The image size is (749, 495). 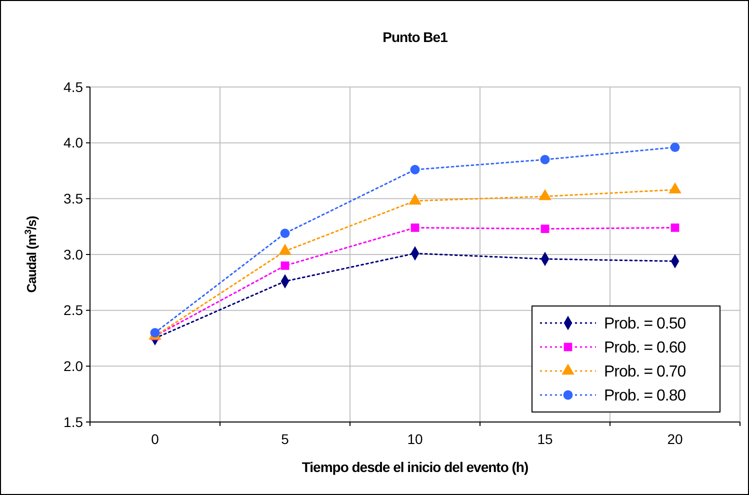 I want to click on y-tick-label: 4.0, so click(x=74, y=142).